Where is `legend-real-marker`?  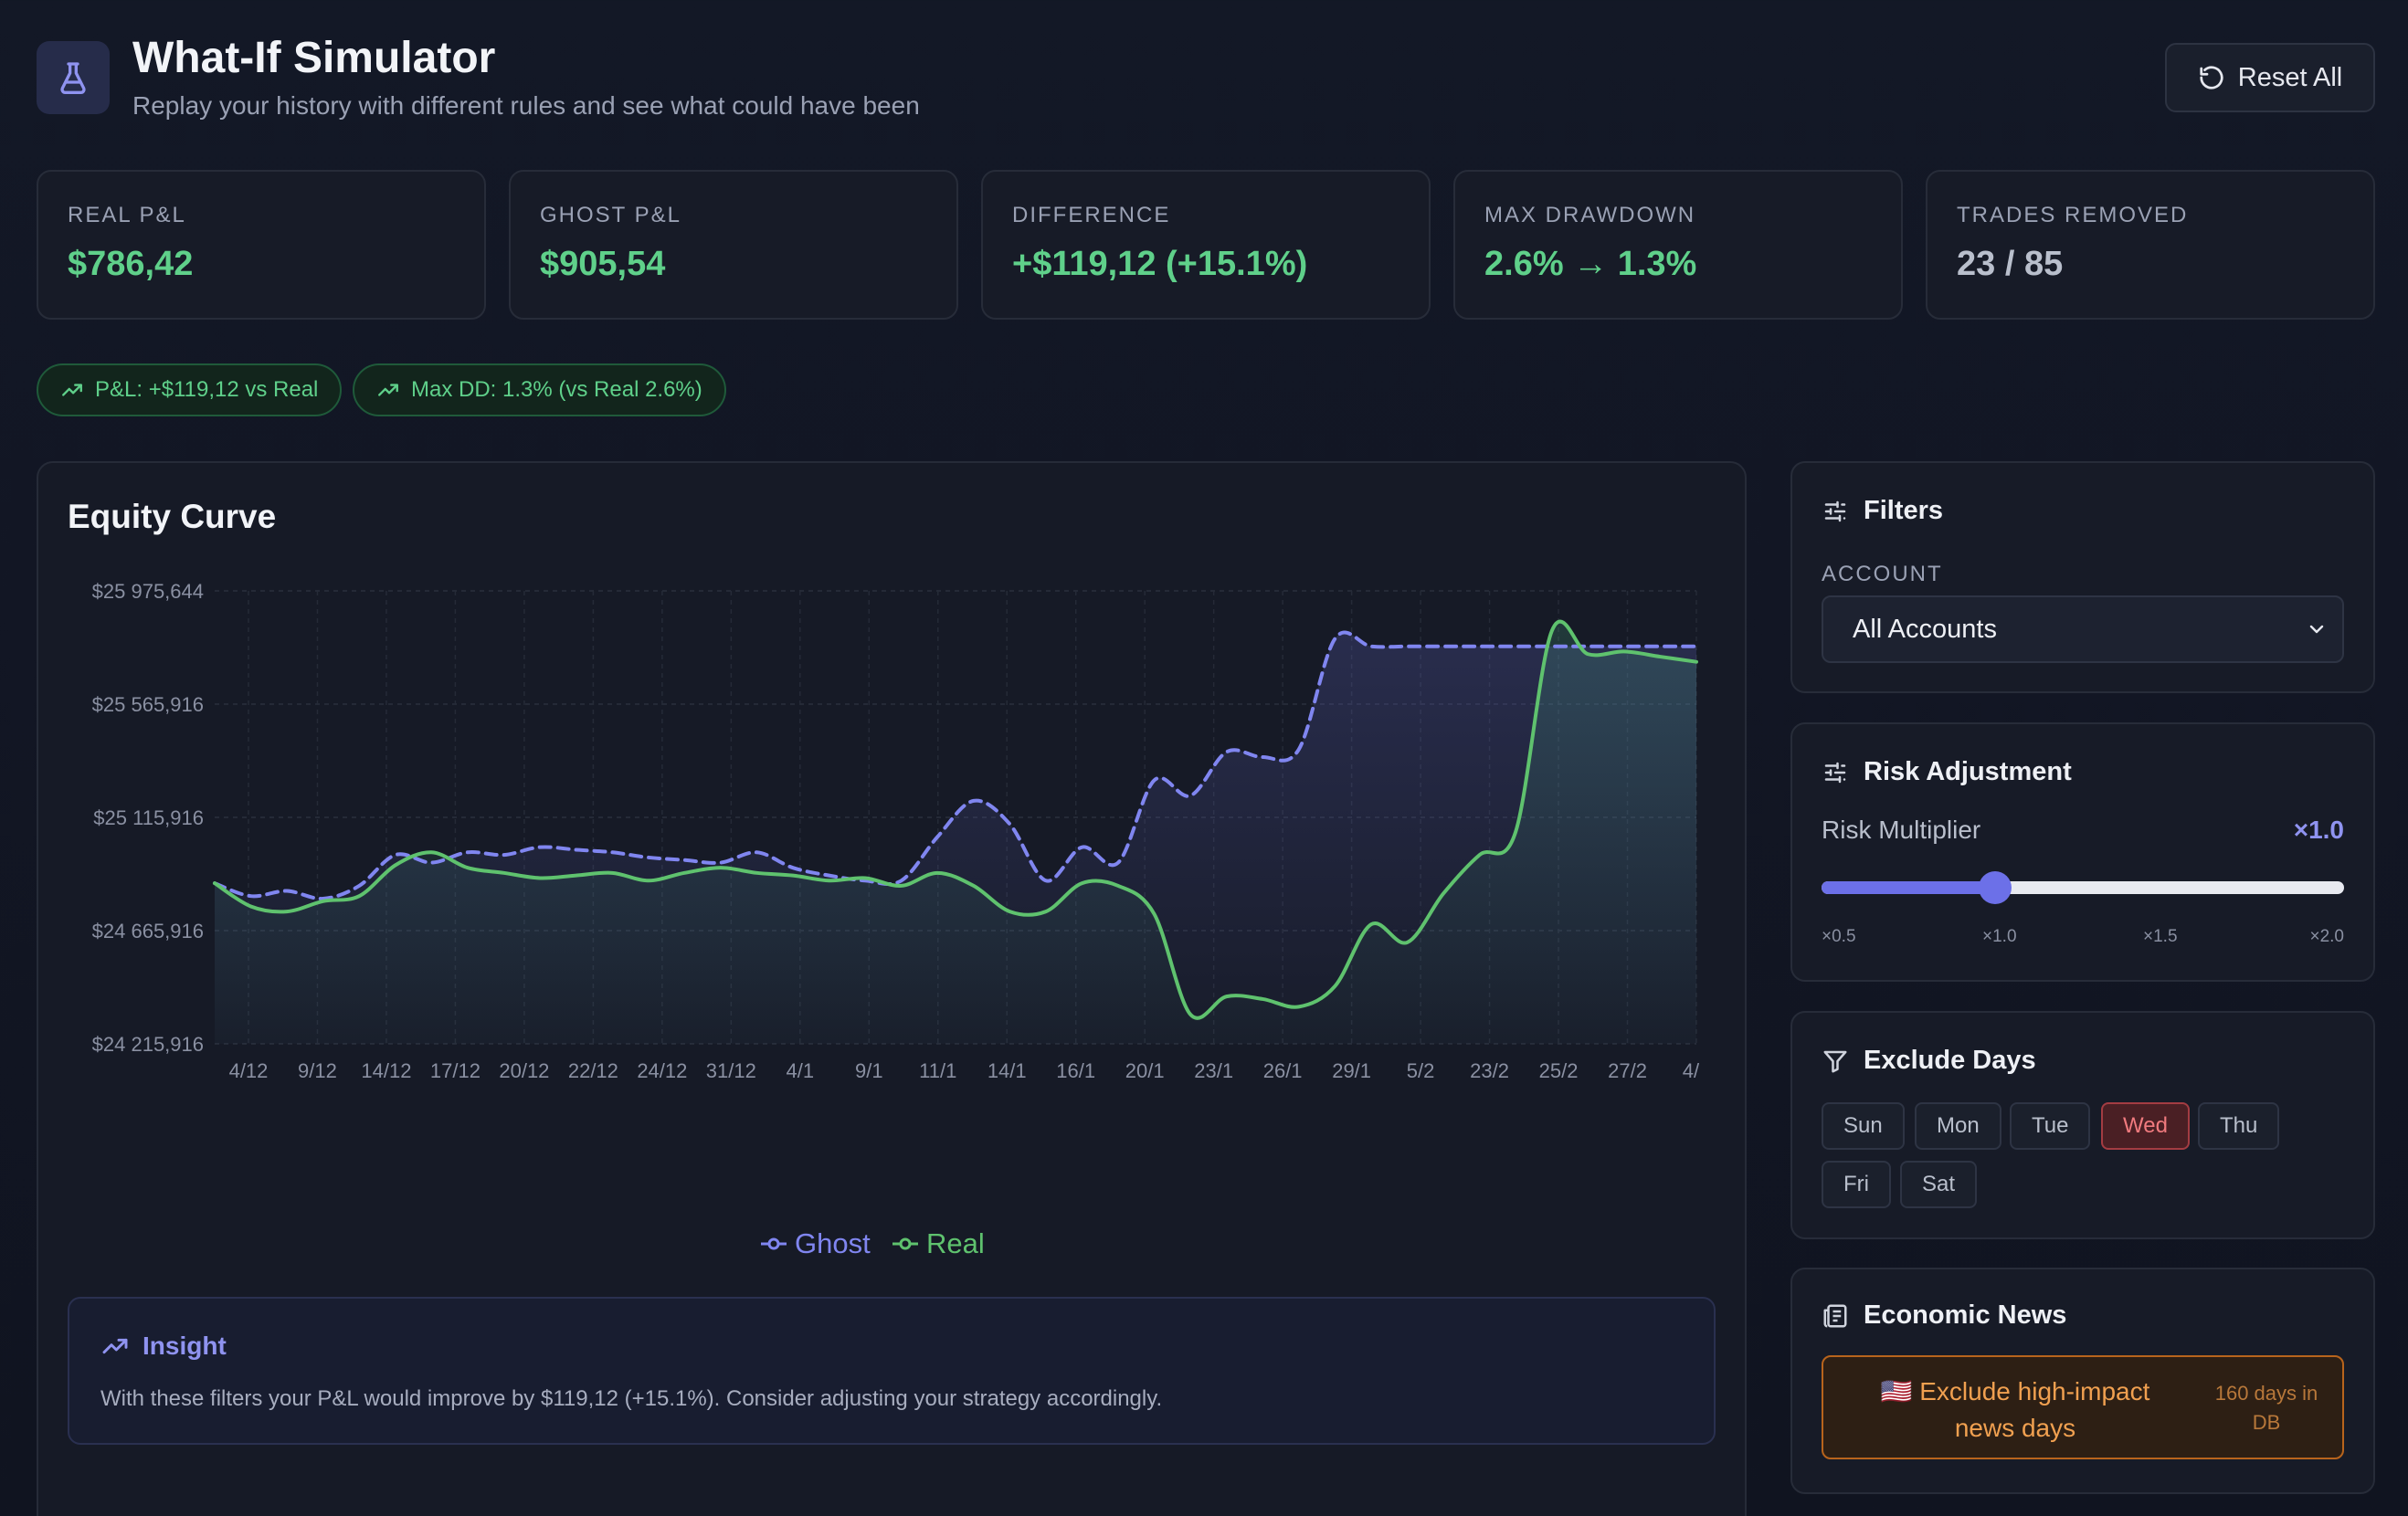 legend-real-marker is located at coordinates (905, 1243).